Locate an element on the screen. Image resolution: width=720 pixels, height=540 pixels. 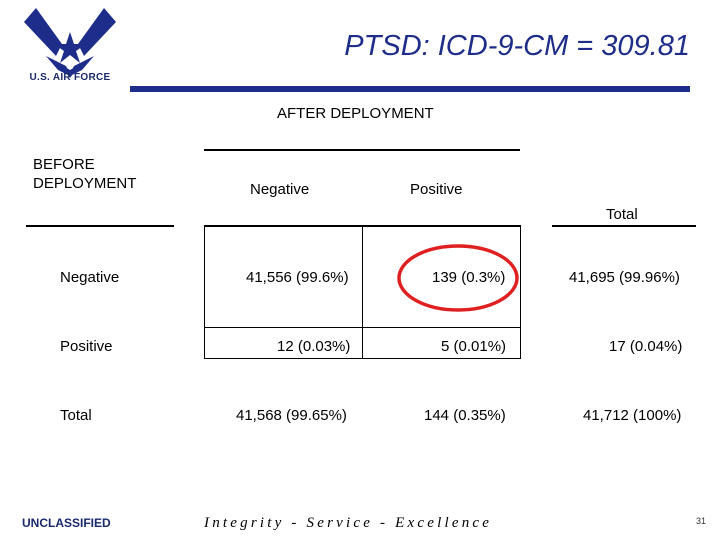
cell-total-neg: 41,568 (99.65%) is located at coordinates (291, 415).